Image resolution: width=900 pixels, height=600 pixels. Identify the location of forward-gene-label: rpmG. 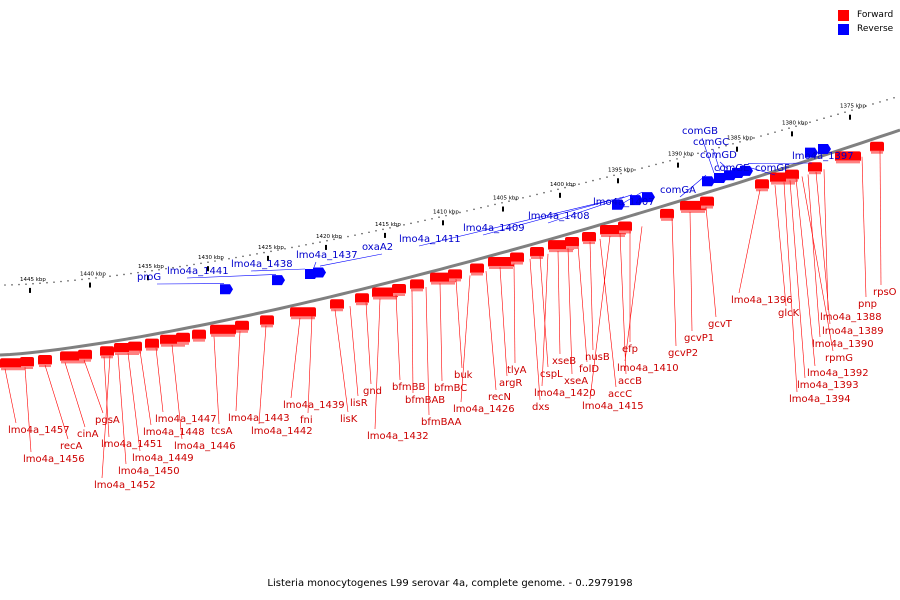
(839, 358).